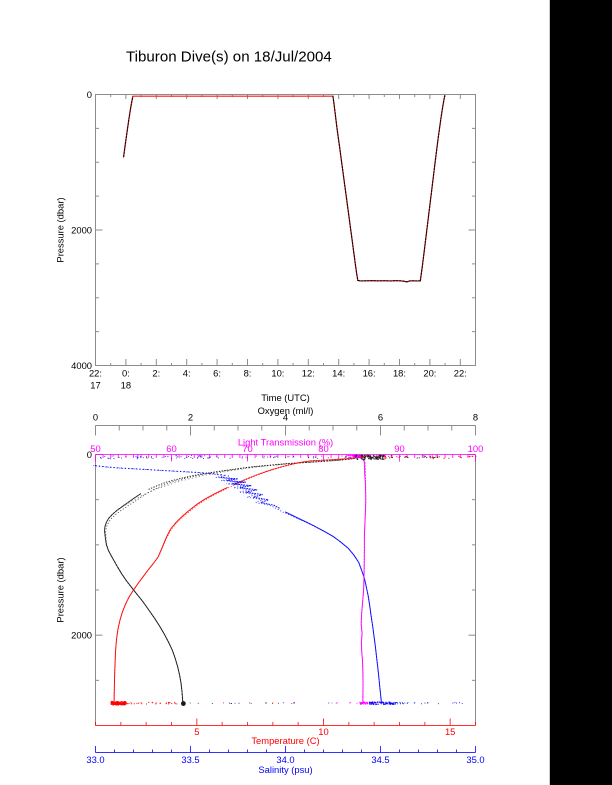 This screenshot has height=785, width=612. I want to click on pressure-tick-label: 2000, so click(81, 635).